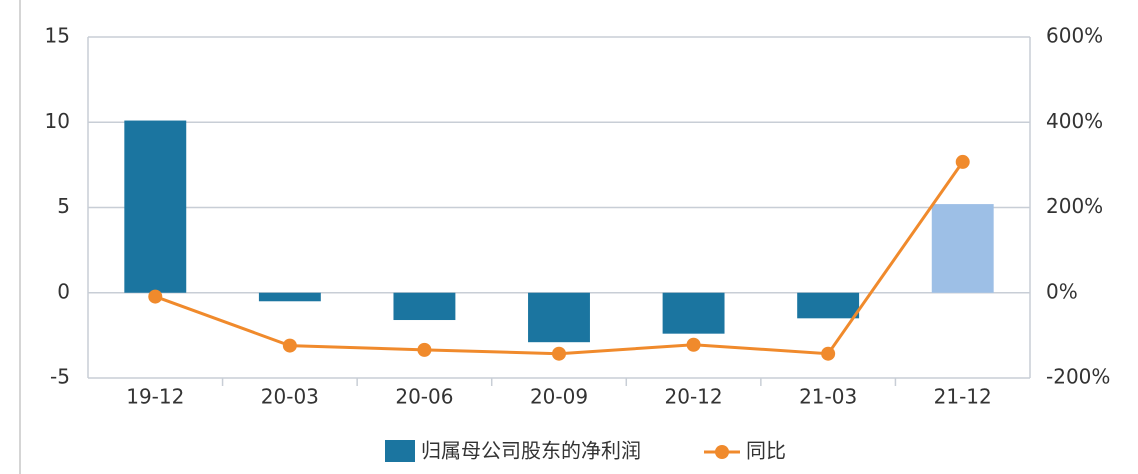 The height and width of the screenshot is (474, 1138). What do you see at coordinates (963, 397) in the screenshot?
I see `x-tick-label: 21-12` at bounding box center [963, 397].